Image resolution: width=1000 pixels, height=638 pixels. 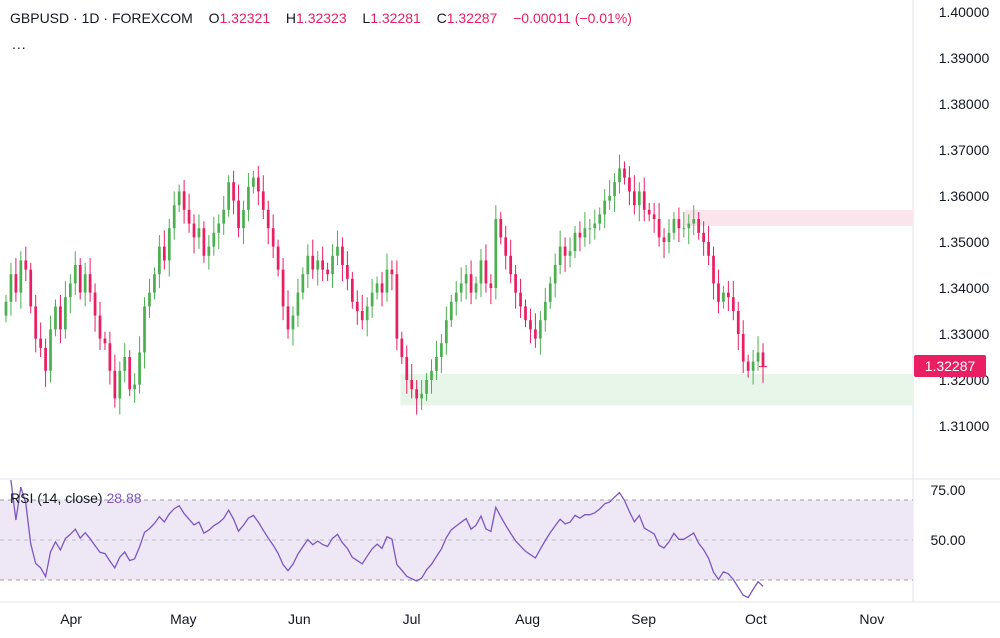 I want to click on price-tick-label: 1.38000, so click(x=964, y=104).